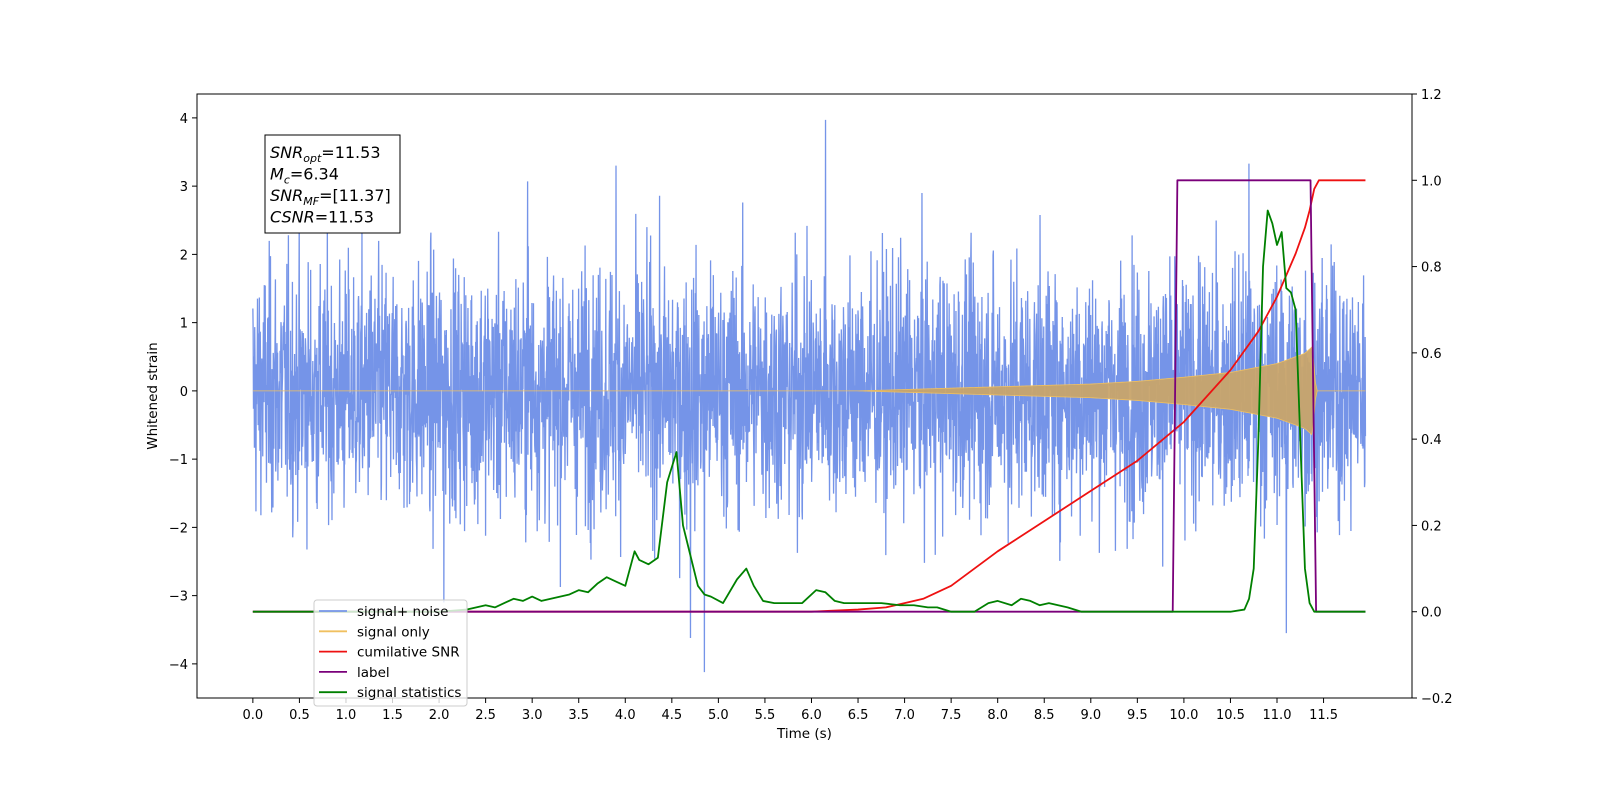 The image size is (1600, 800). I want to click on x-tick-label: 11.5, so click(1323, 715).